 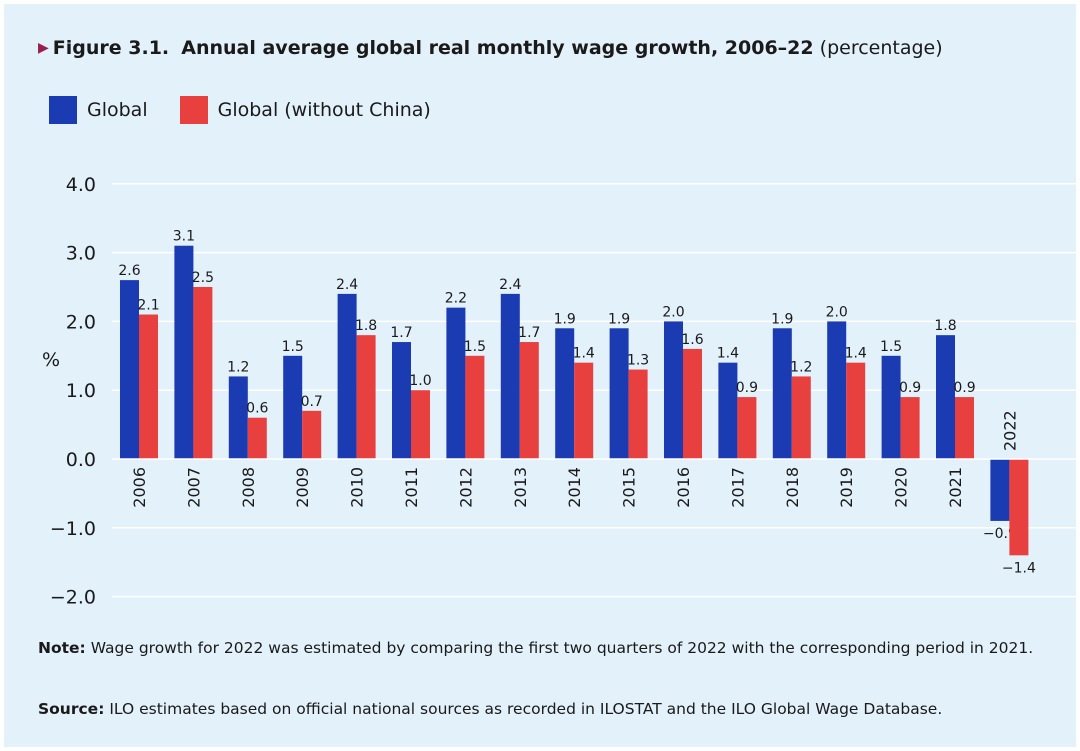 What do you see at coordinates (248, 487) in the screenshot?
I see `x-tick-label: 2008` at bounding box center [248, 487].